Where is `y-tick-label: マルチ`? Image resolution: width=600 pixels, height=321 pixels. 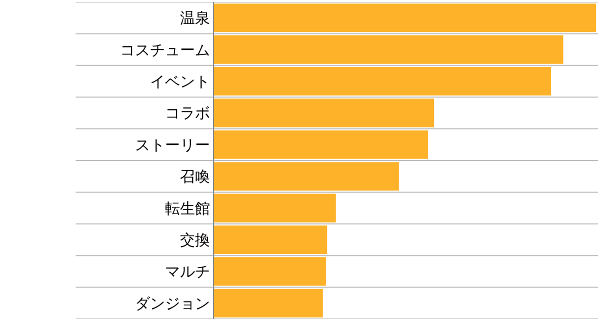 y-tick-label: マルチ is located at coordinates (187, 271).